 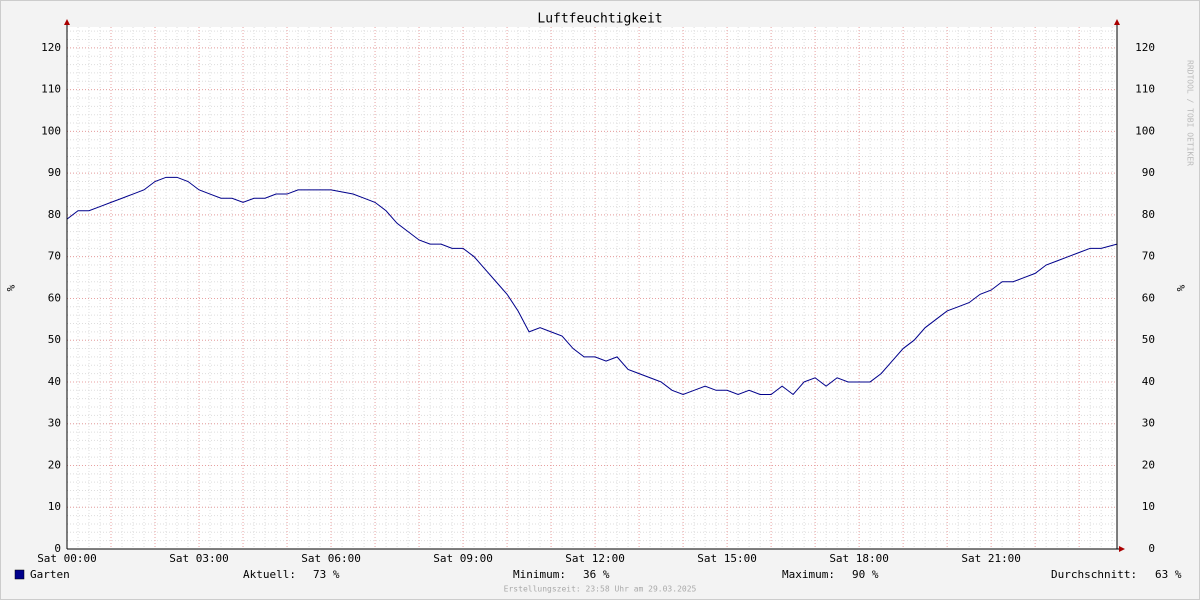 I want to click on x-tick-label: Sat 18:00, so click(x=859, y=558).